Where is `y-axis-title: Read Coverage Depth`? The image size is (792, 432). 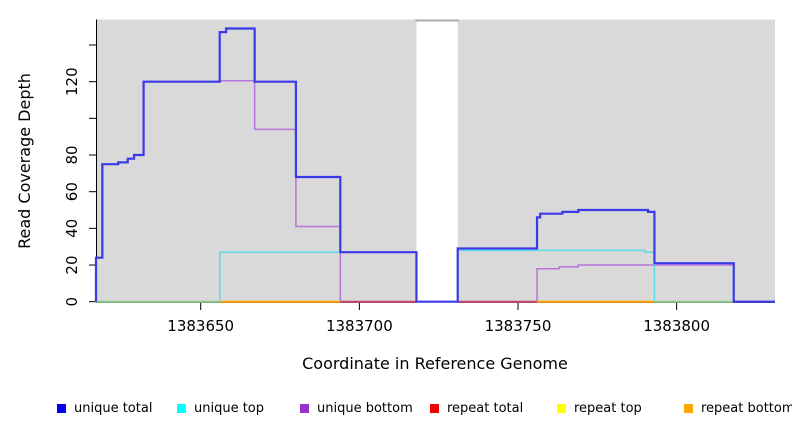 y-axis-title: Read Coverage Depth is located at coordinates (24, 161).